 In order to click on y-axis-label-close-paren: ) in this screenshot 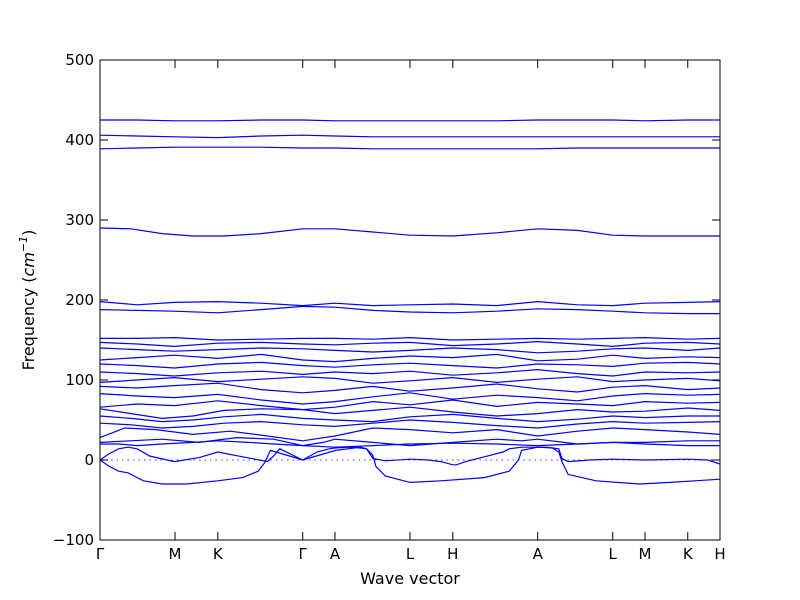, I will do `click(28, 233)`.